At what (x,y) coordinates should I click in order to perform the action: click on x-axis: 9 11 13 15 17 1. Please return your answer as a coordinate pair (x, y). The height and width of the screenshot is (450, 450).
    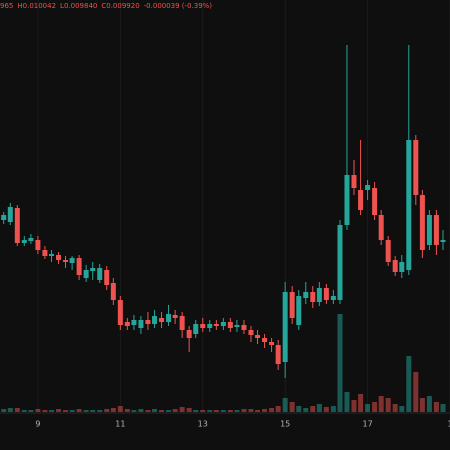
    Looking at the image, I should click on (242, 424).